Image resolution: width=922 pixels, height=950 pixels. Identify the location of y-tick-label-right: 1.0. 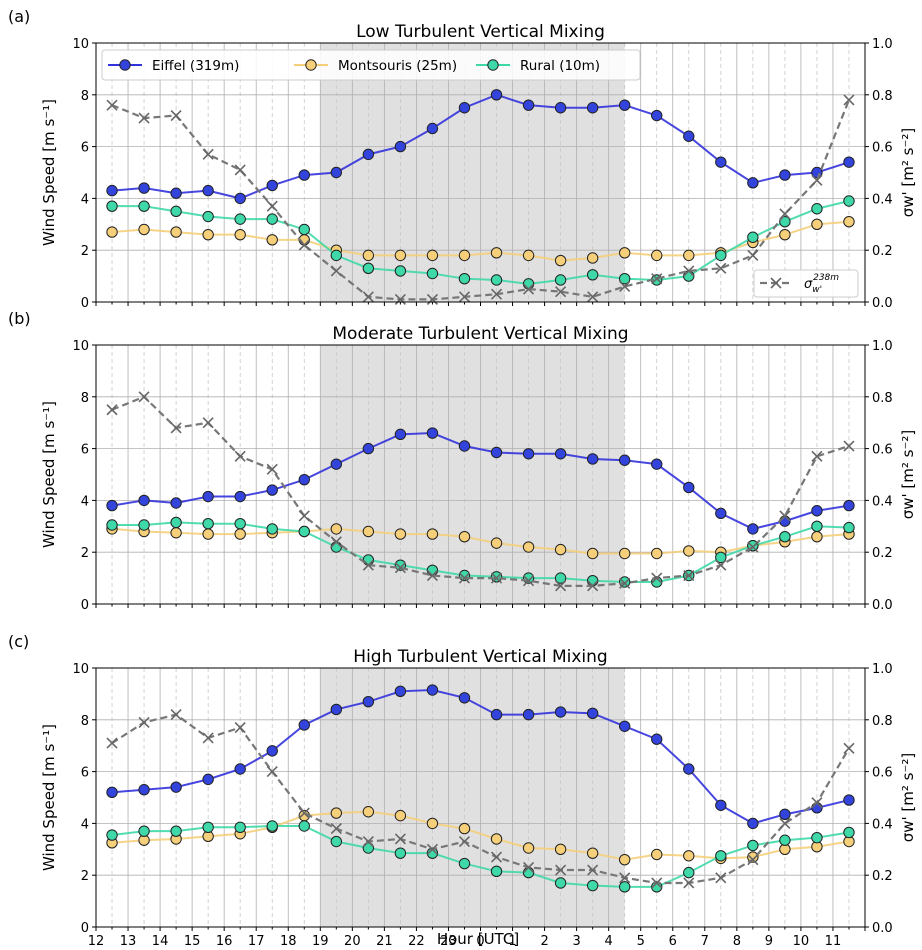
(882, 669).